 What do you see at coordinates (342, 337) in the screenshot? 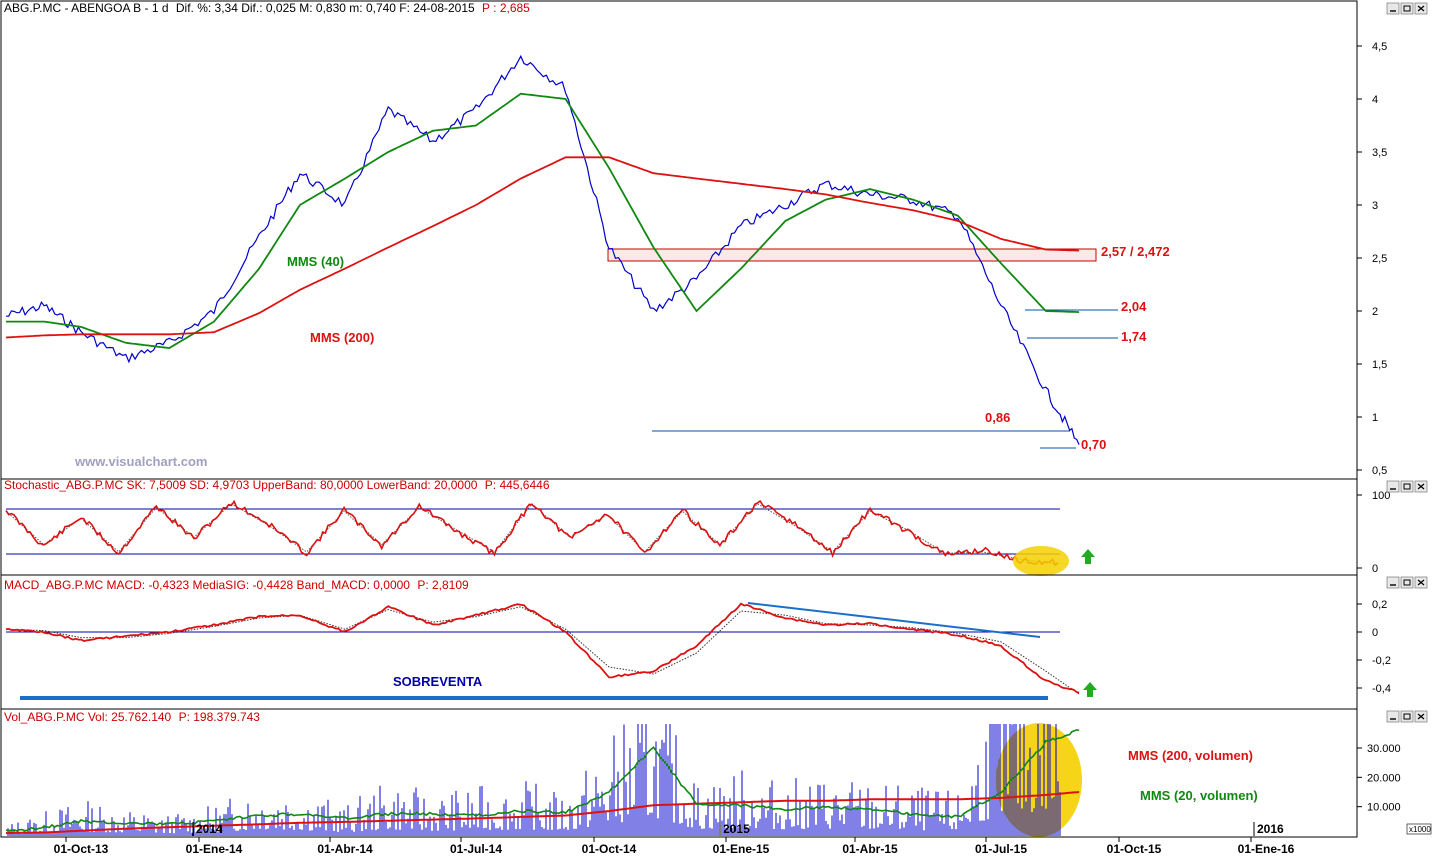
I see `label-mms200: MMS (200)` at bounding box center [342, 337].